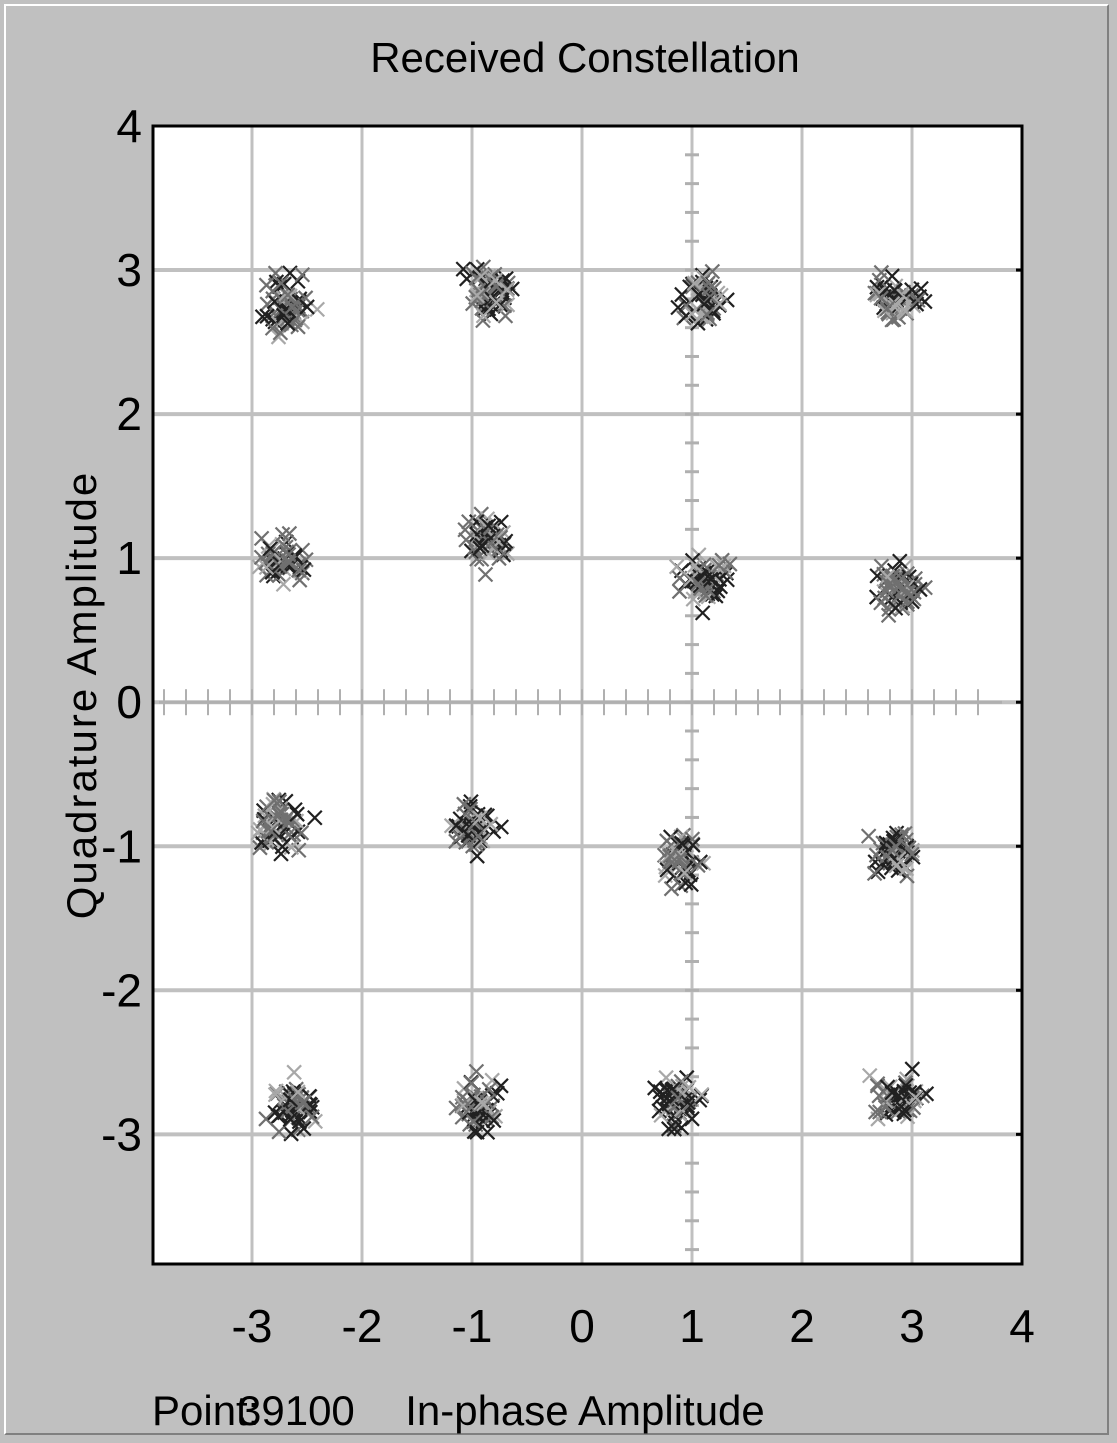  What do you see at coordinates (472, 1326) in the screenshot?
I see `x-tick-label: -1` at bounding box center [472, 1326].